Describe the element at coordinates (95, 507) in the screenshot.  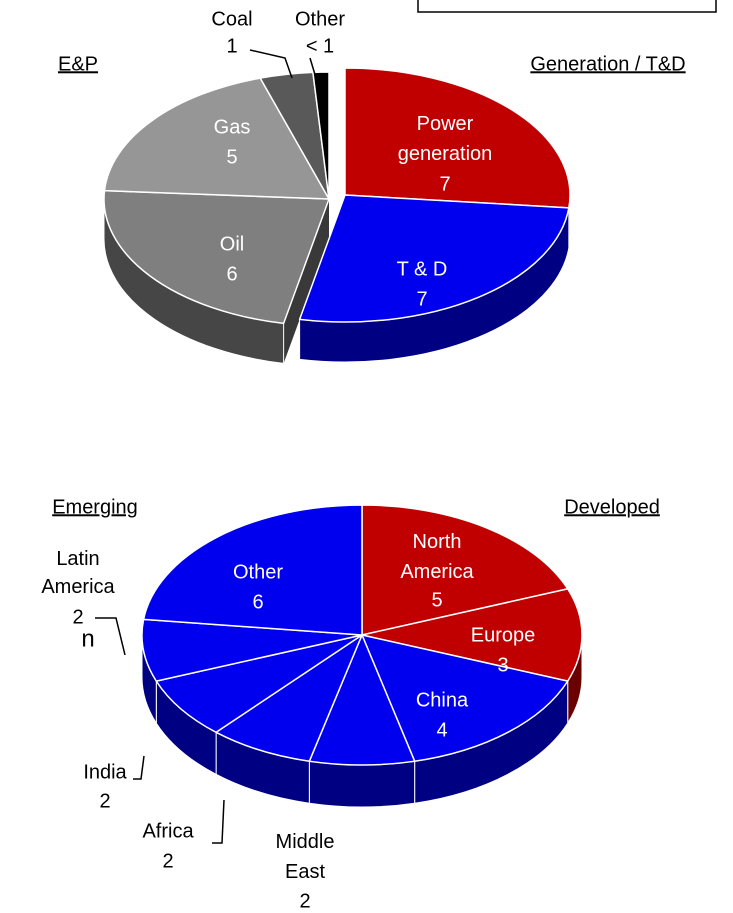
I see `group-label: Emerging` at that location.